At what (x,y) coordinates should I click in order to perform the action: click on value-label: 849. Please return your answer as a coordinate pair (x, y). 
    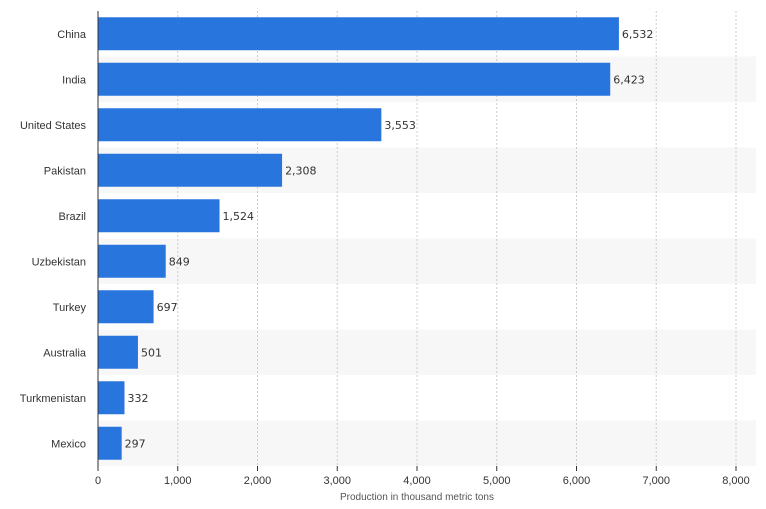
    Looking at the image, I should click on (179, 261).